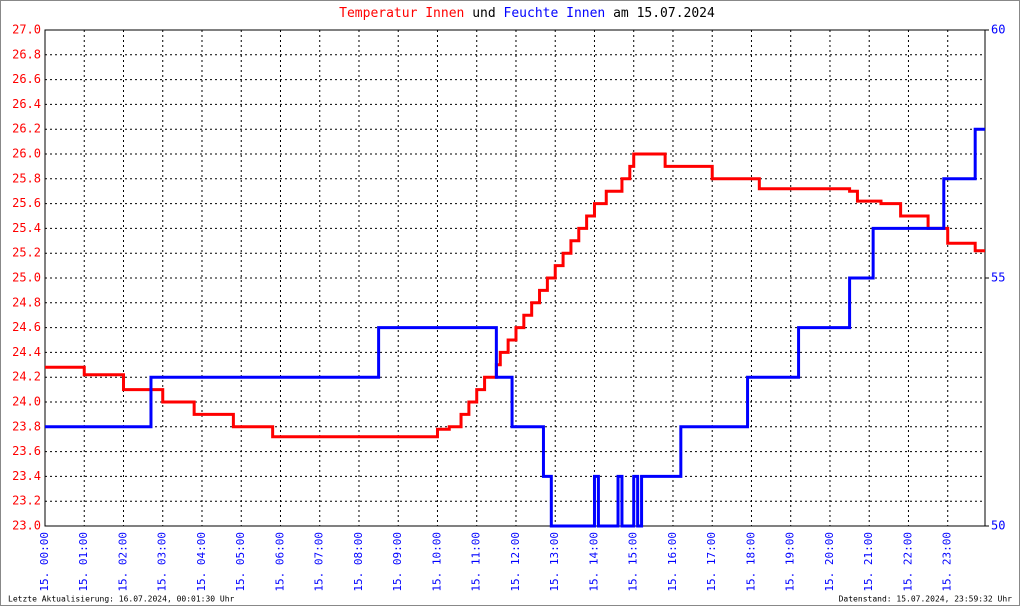  I want to click on x-tick-label: 15. 01:00, so click(83, 562).